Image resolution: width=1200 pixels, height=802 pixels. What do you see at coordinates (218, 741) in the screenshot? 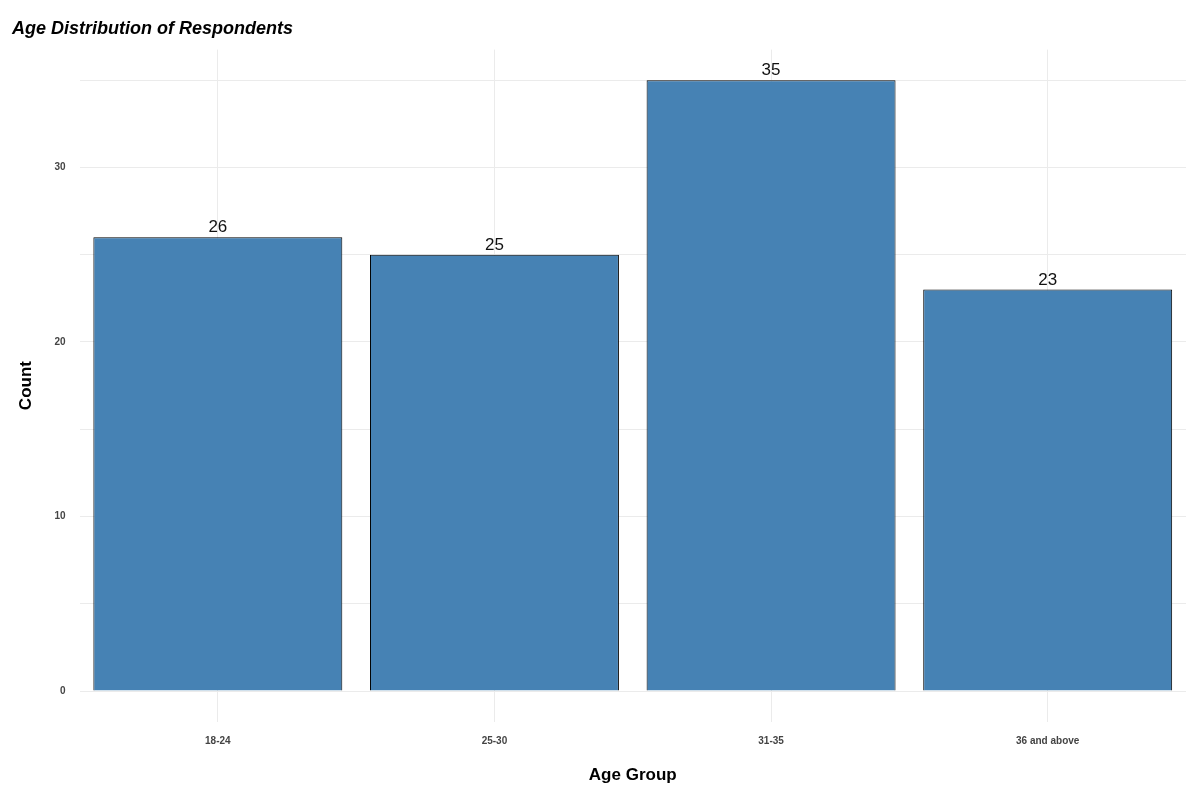
I see `x-tick-label: 18-24` at bounding box center [218, 741].